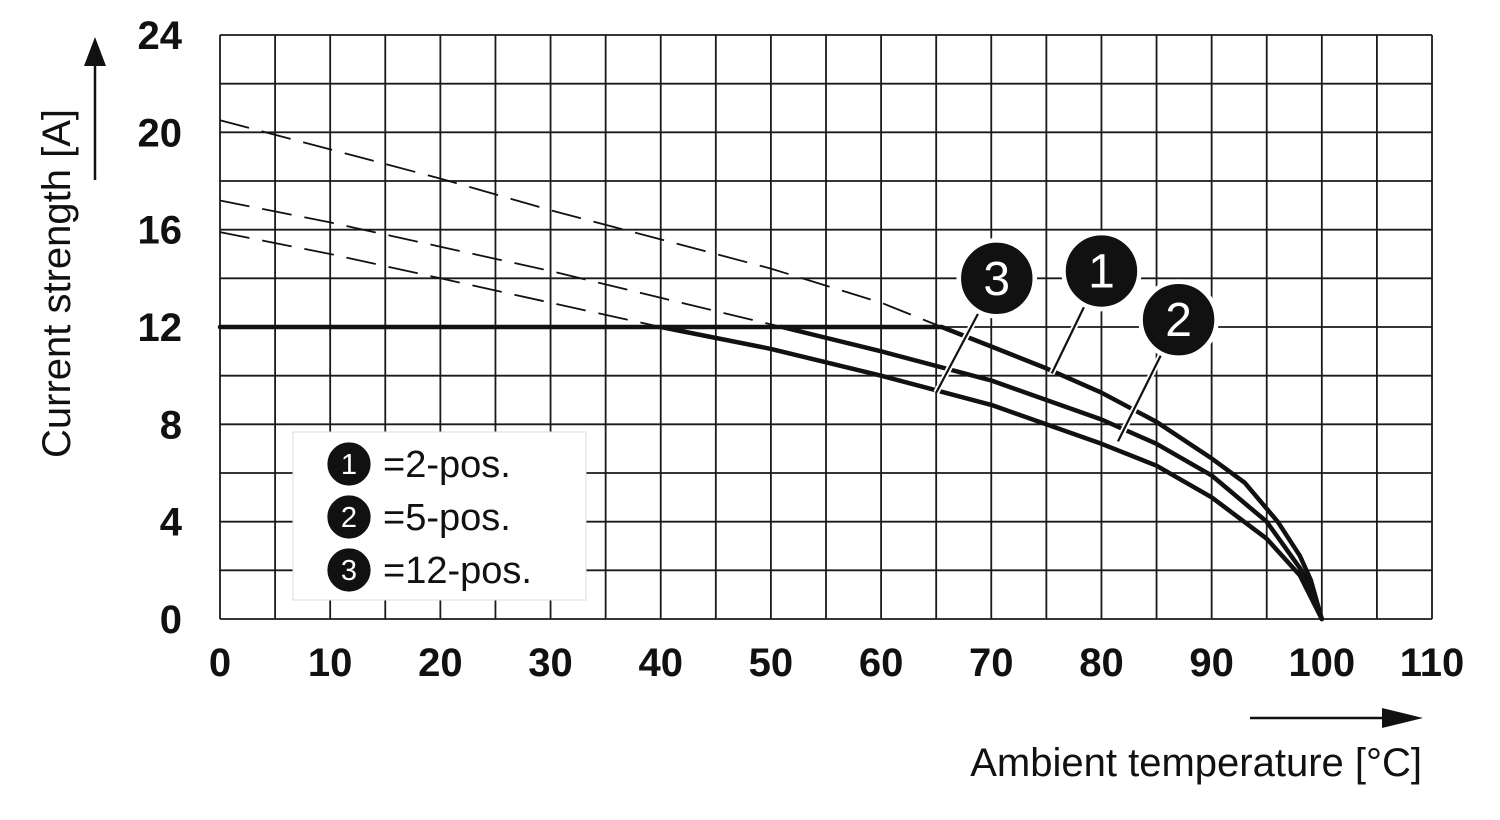  I want to click on y-axis-title-group: Current strength [A], so click(70, 247).